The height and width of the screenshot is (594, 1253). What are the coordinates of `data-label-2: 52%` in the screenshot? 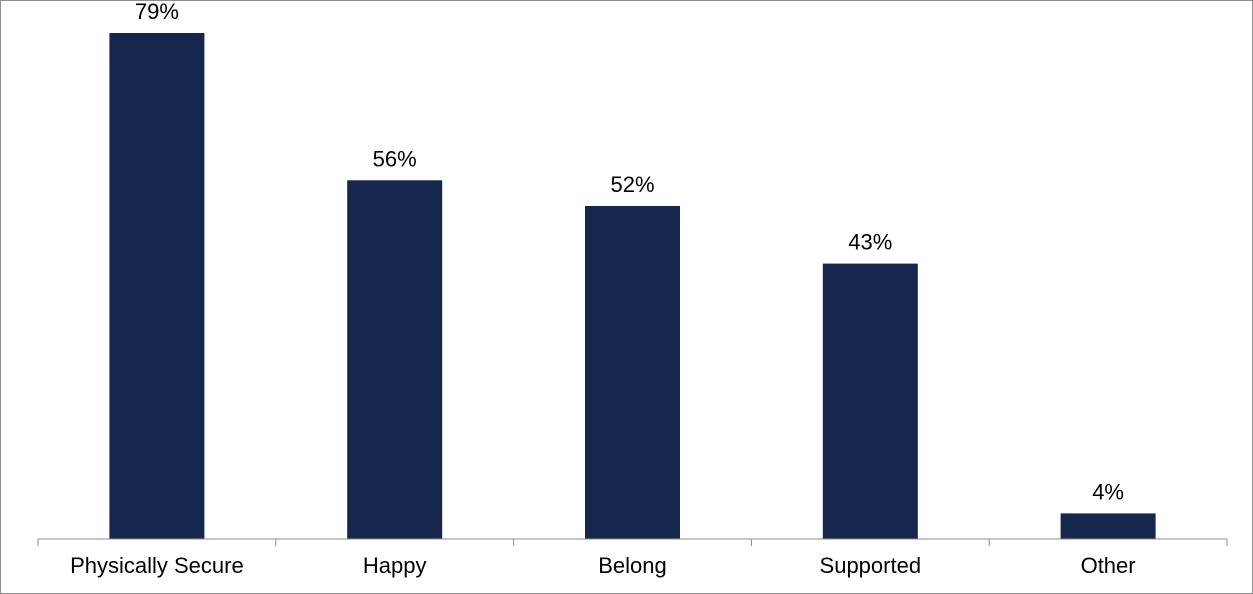 It's located at (632, 184).